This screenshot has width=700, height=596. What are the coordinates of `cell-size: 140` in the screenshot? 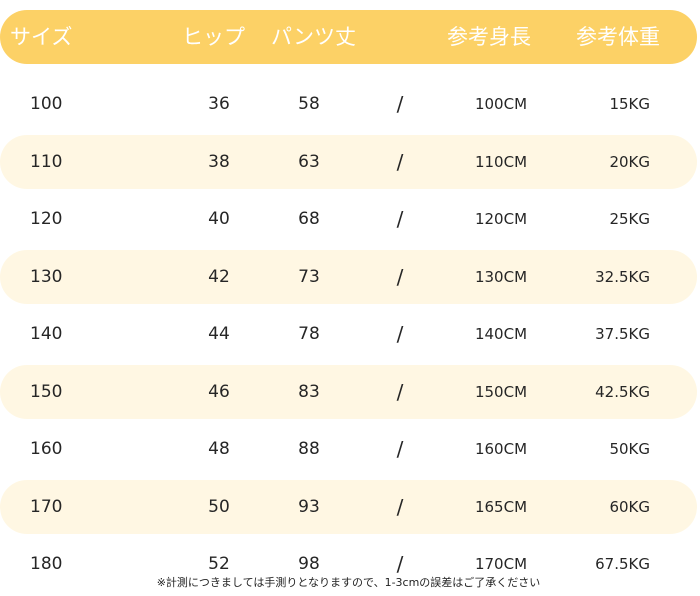 It's located at (46, 334).